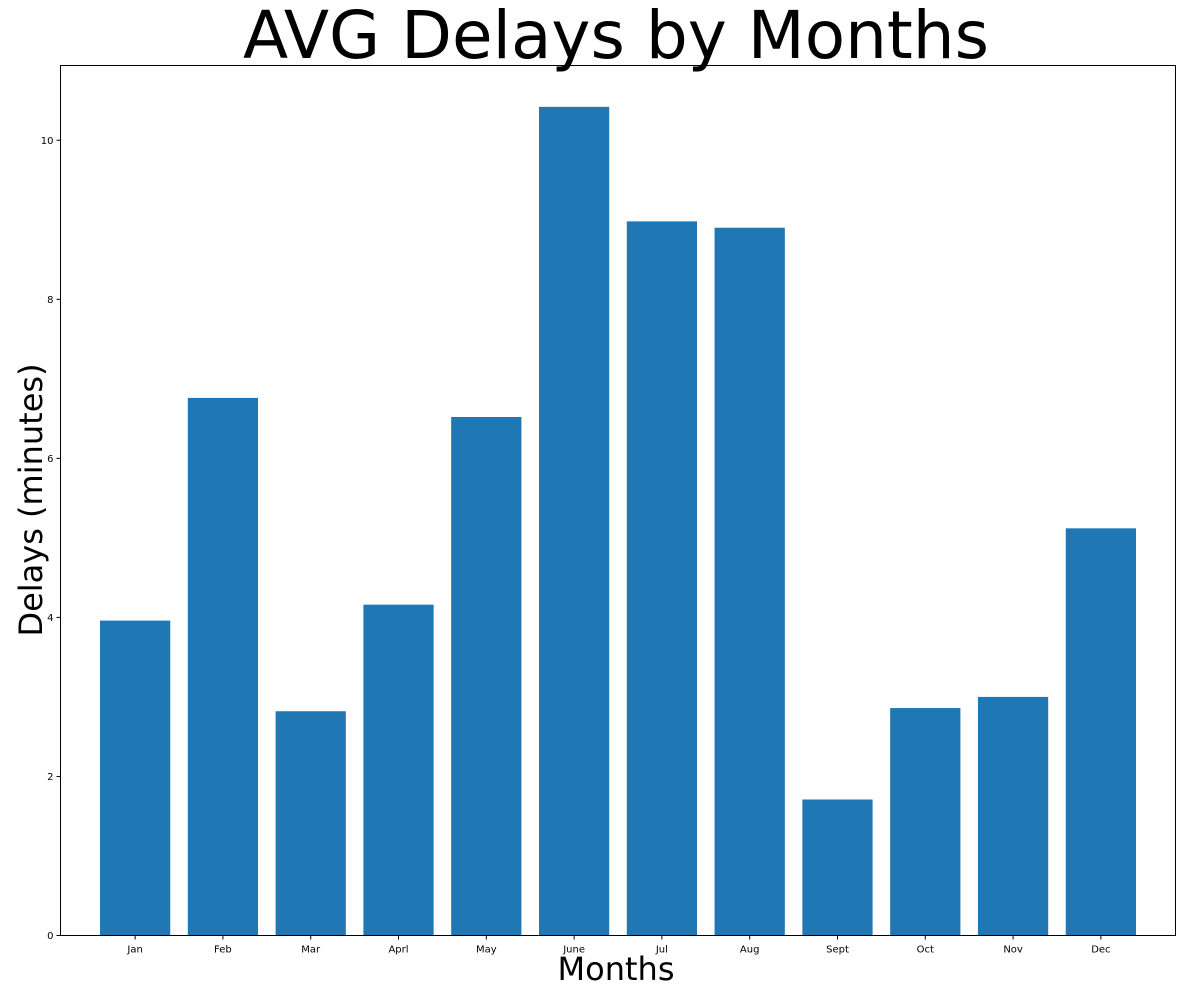  I want to click on bar-feb, so click(223, 666).